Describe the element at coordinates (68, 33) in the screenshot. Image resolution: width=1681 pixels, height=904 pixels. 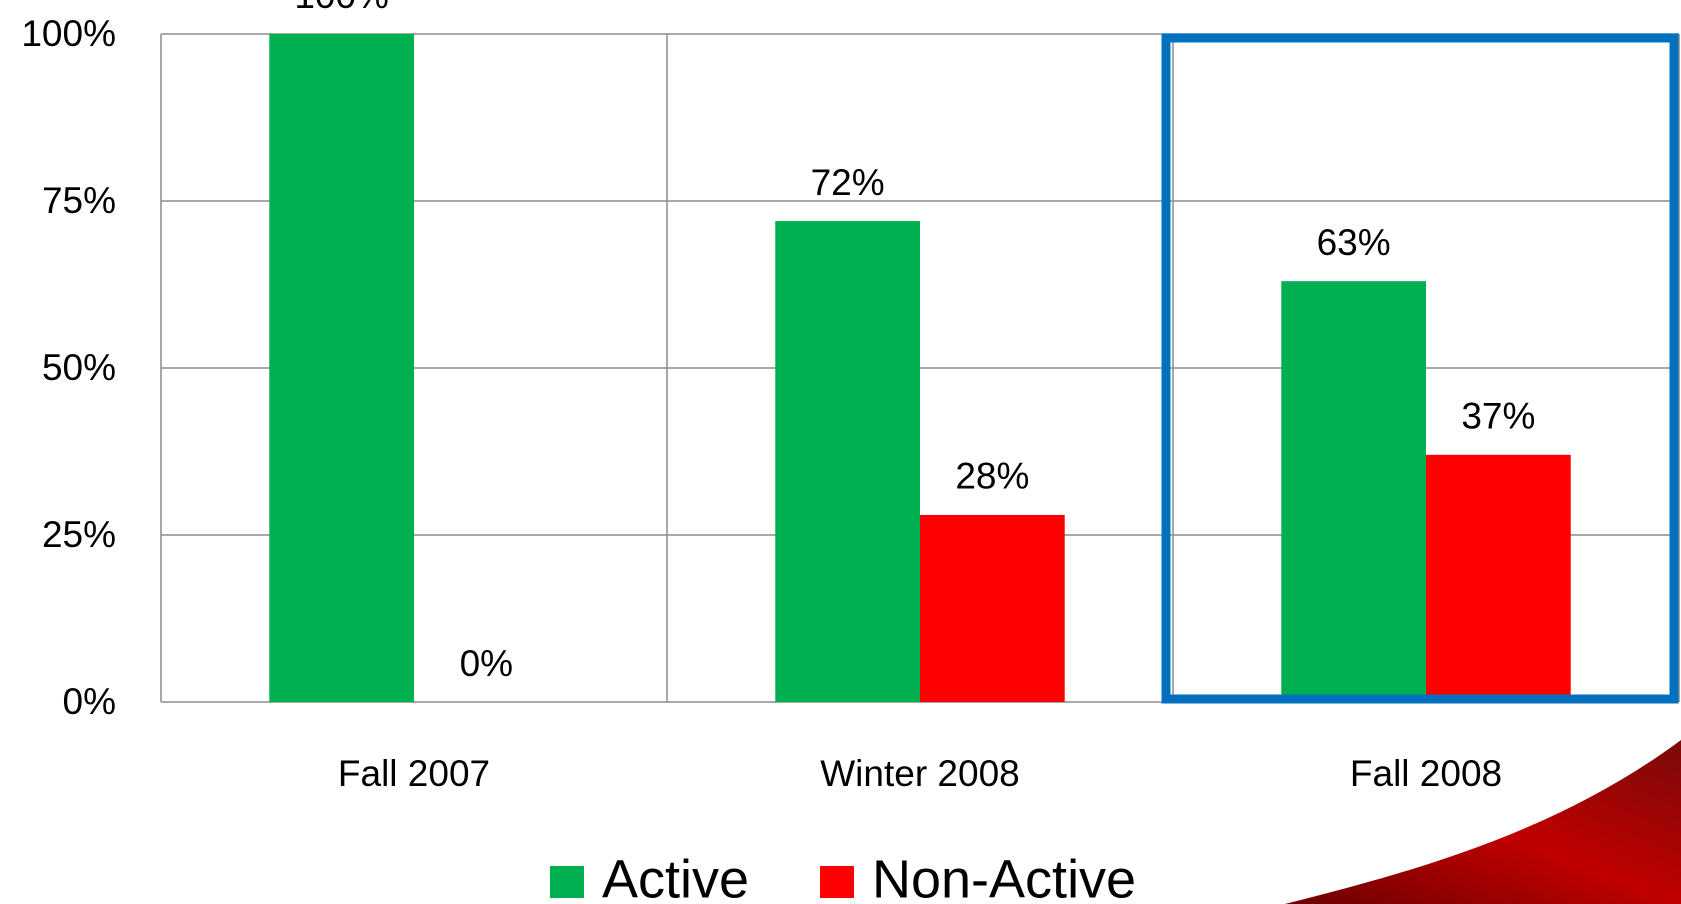
I see `y-tick-label: 100%` at that location.